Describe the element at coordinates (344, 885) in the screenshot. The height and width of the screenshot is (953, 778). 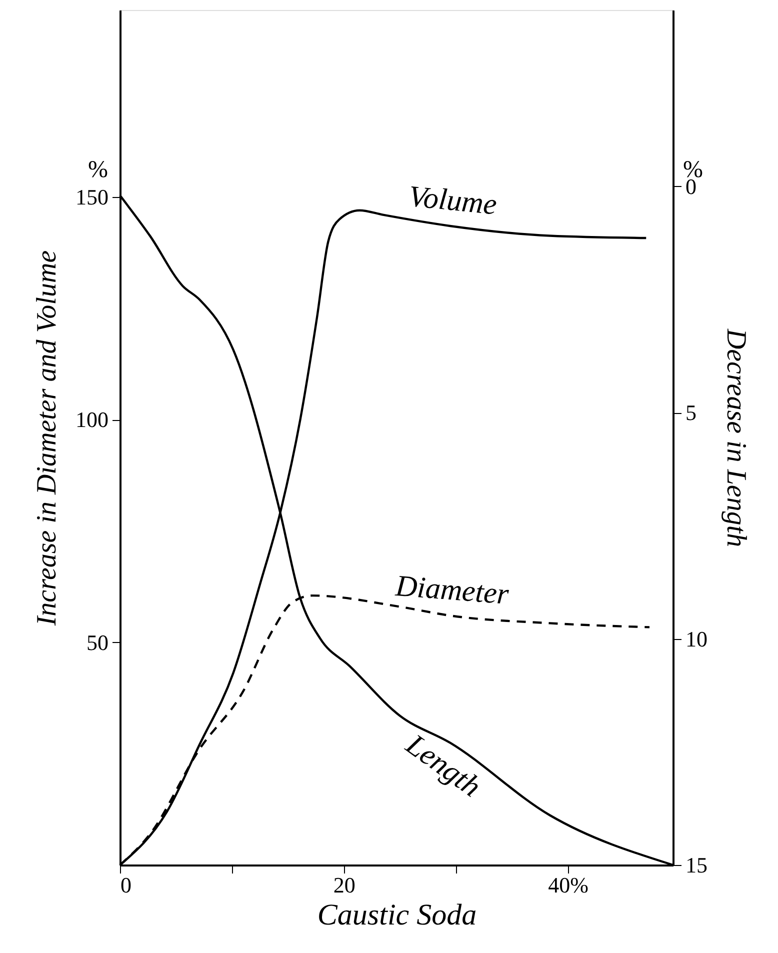
I see `x-tick-label: 20` at that location.